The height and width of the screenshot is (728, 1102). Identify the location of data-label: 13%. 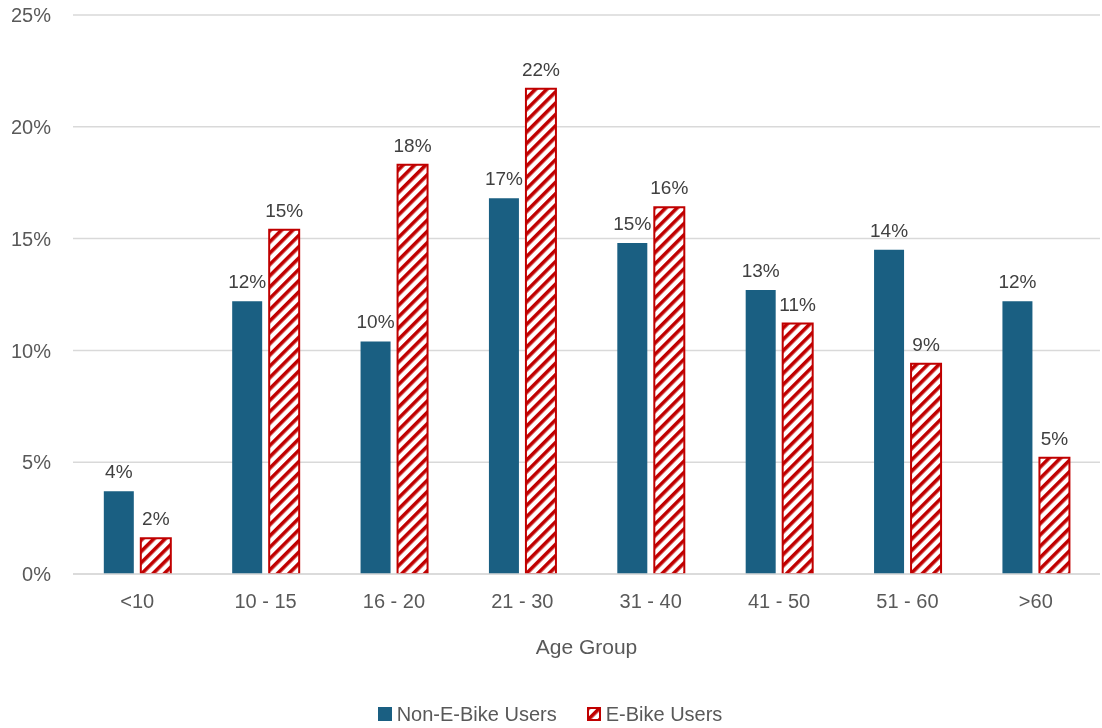
(760, 271).